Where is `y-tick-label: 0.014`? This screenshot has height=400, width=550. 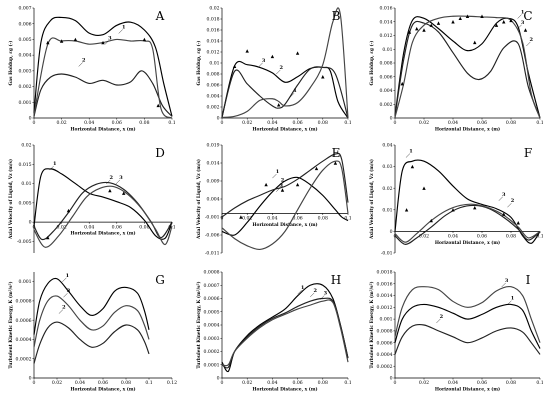
y-tick-label: 0.014 is located at coordinates (385, 22).